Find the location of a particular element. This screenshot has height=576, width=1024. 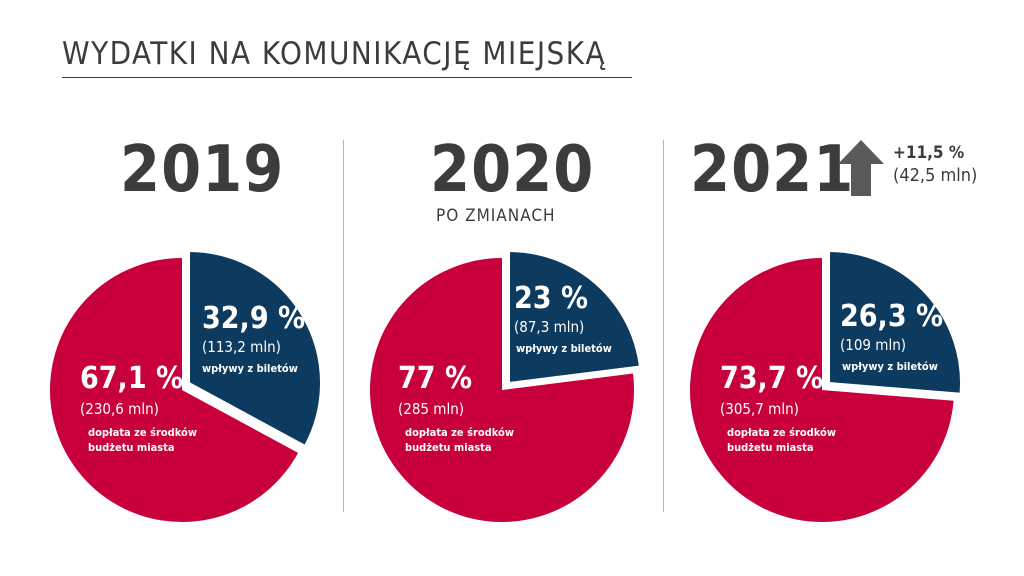

subsidy-percent-label: 77 % is located at coordinates (435, 378).